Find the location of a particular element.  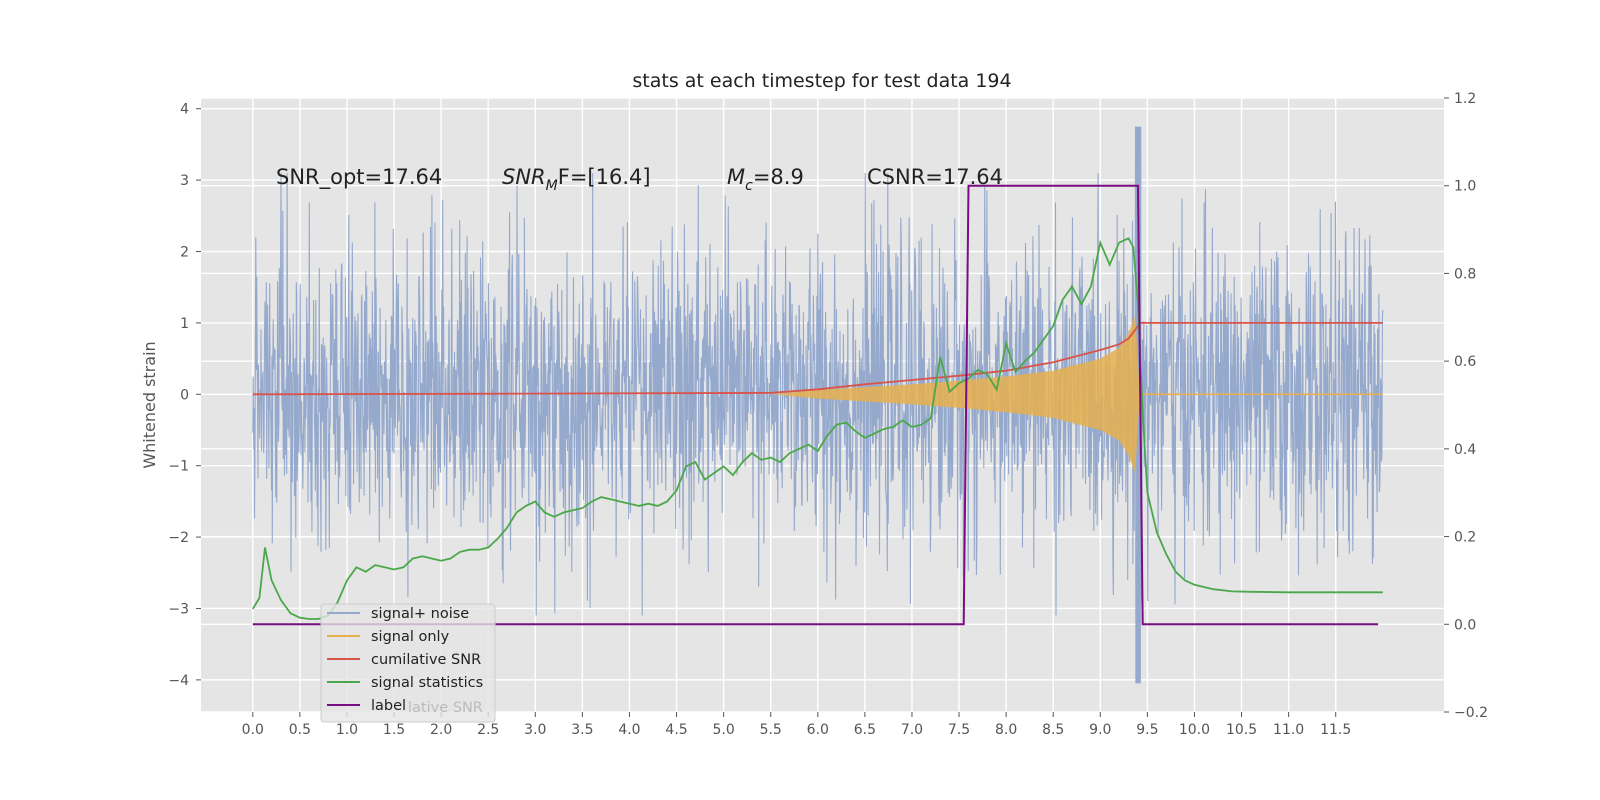

x-tick-label: 3.0 is located at coordinates (535, 730).